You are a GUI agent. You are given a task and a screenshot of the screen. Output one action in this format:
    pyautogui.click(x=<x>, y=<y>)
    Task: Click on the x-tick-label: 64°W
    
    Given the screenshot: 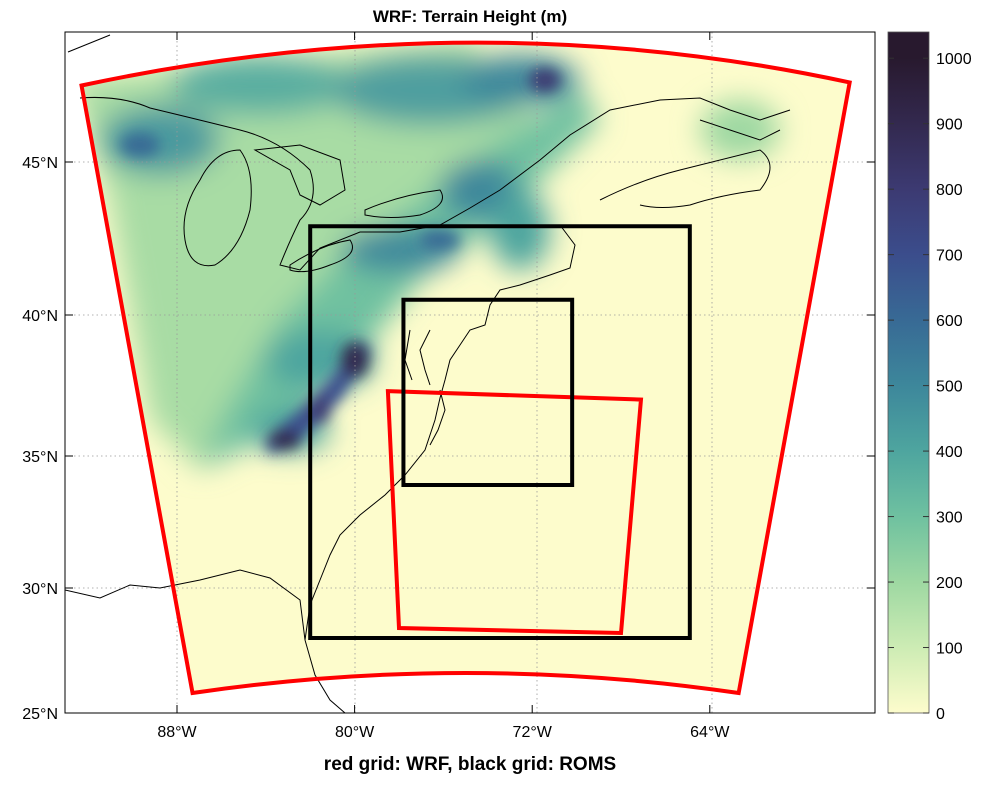 What is the action you would take?
    pyautogui.click(x=710, y=732)
    